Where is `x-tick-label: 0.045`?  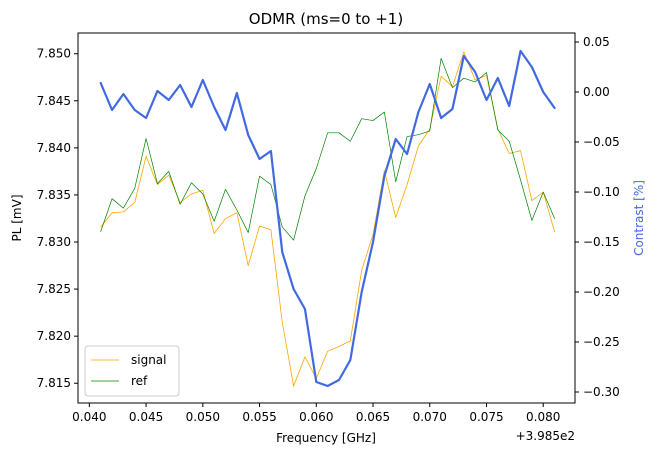 x-tick-label: 0.045 is located at coordinates (146, 417).